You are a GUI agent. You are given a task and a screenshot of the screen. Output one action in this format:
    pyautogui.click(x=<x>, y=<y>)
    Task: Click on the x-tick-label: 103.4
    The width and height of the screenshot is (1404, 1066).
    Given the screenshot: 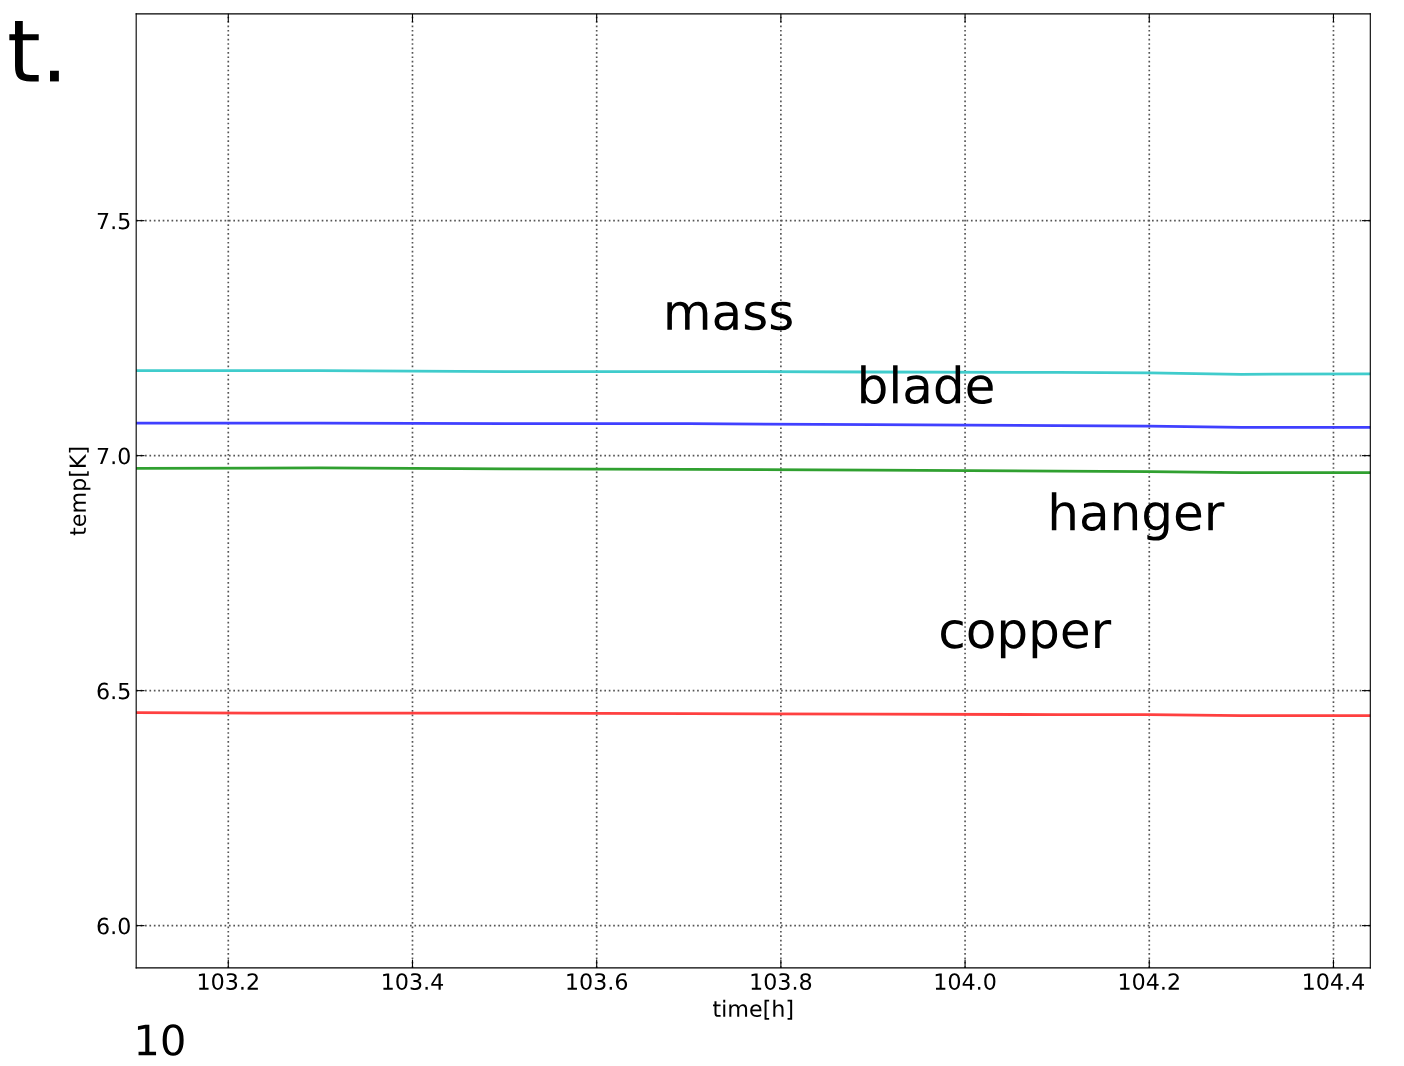 What is the action you would take?
    pyautogui.click(x=413, y=981)
    